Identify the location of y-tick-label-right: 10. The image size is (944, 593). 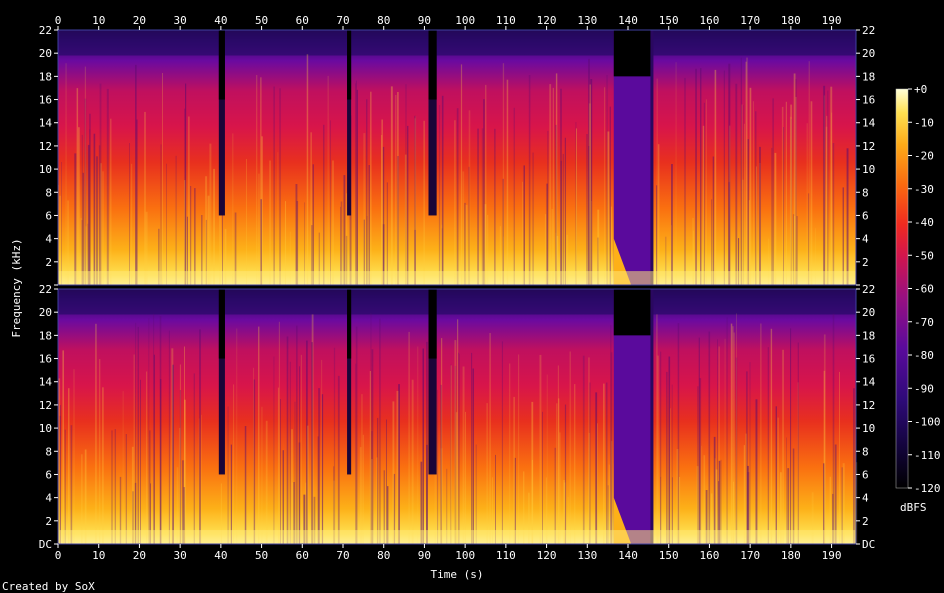
(868, 428).